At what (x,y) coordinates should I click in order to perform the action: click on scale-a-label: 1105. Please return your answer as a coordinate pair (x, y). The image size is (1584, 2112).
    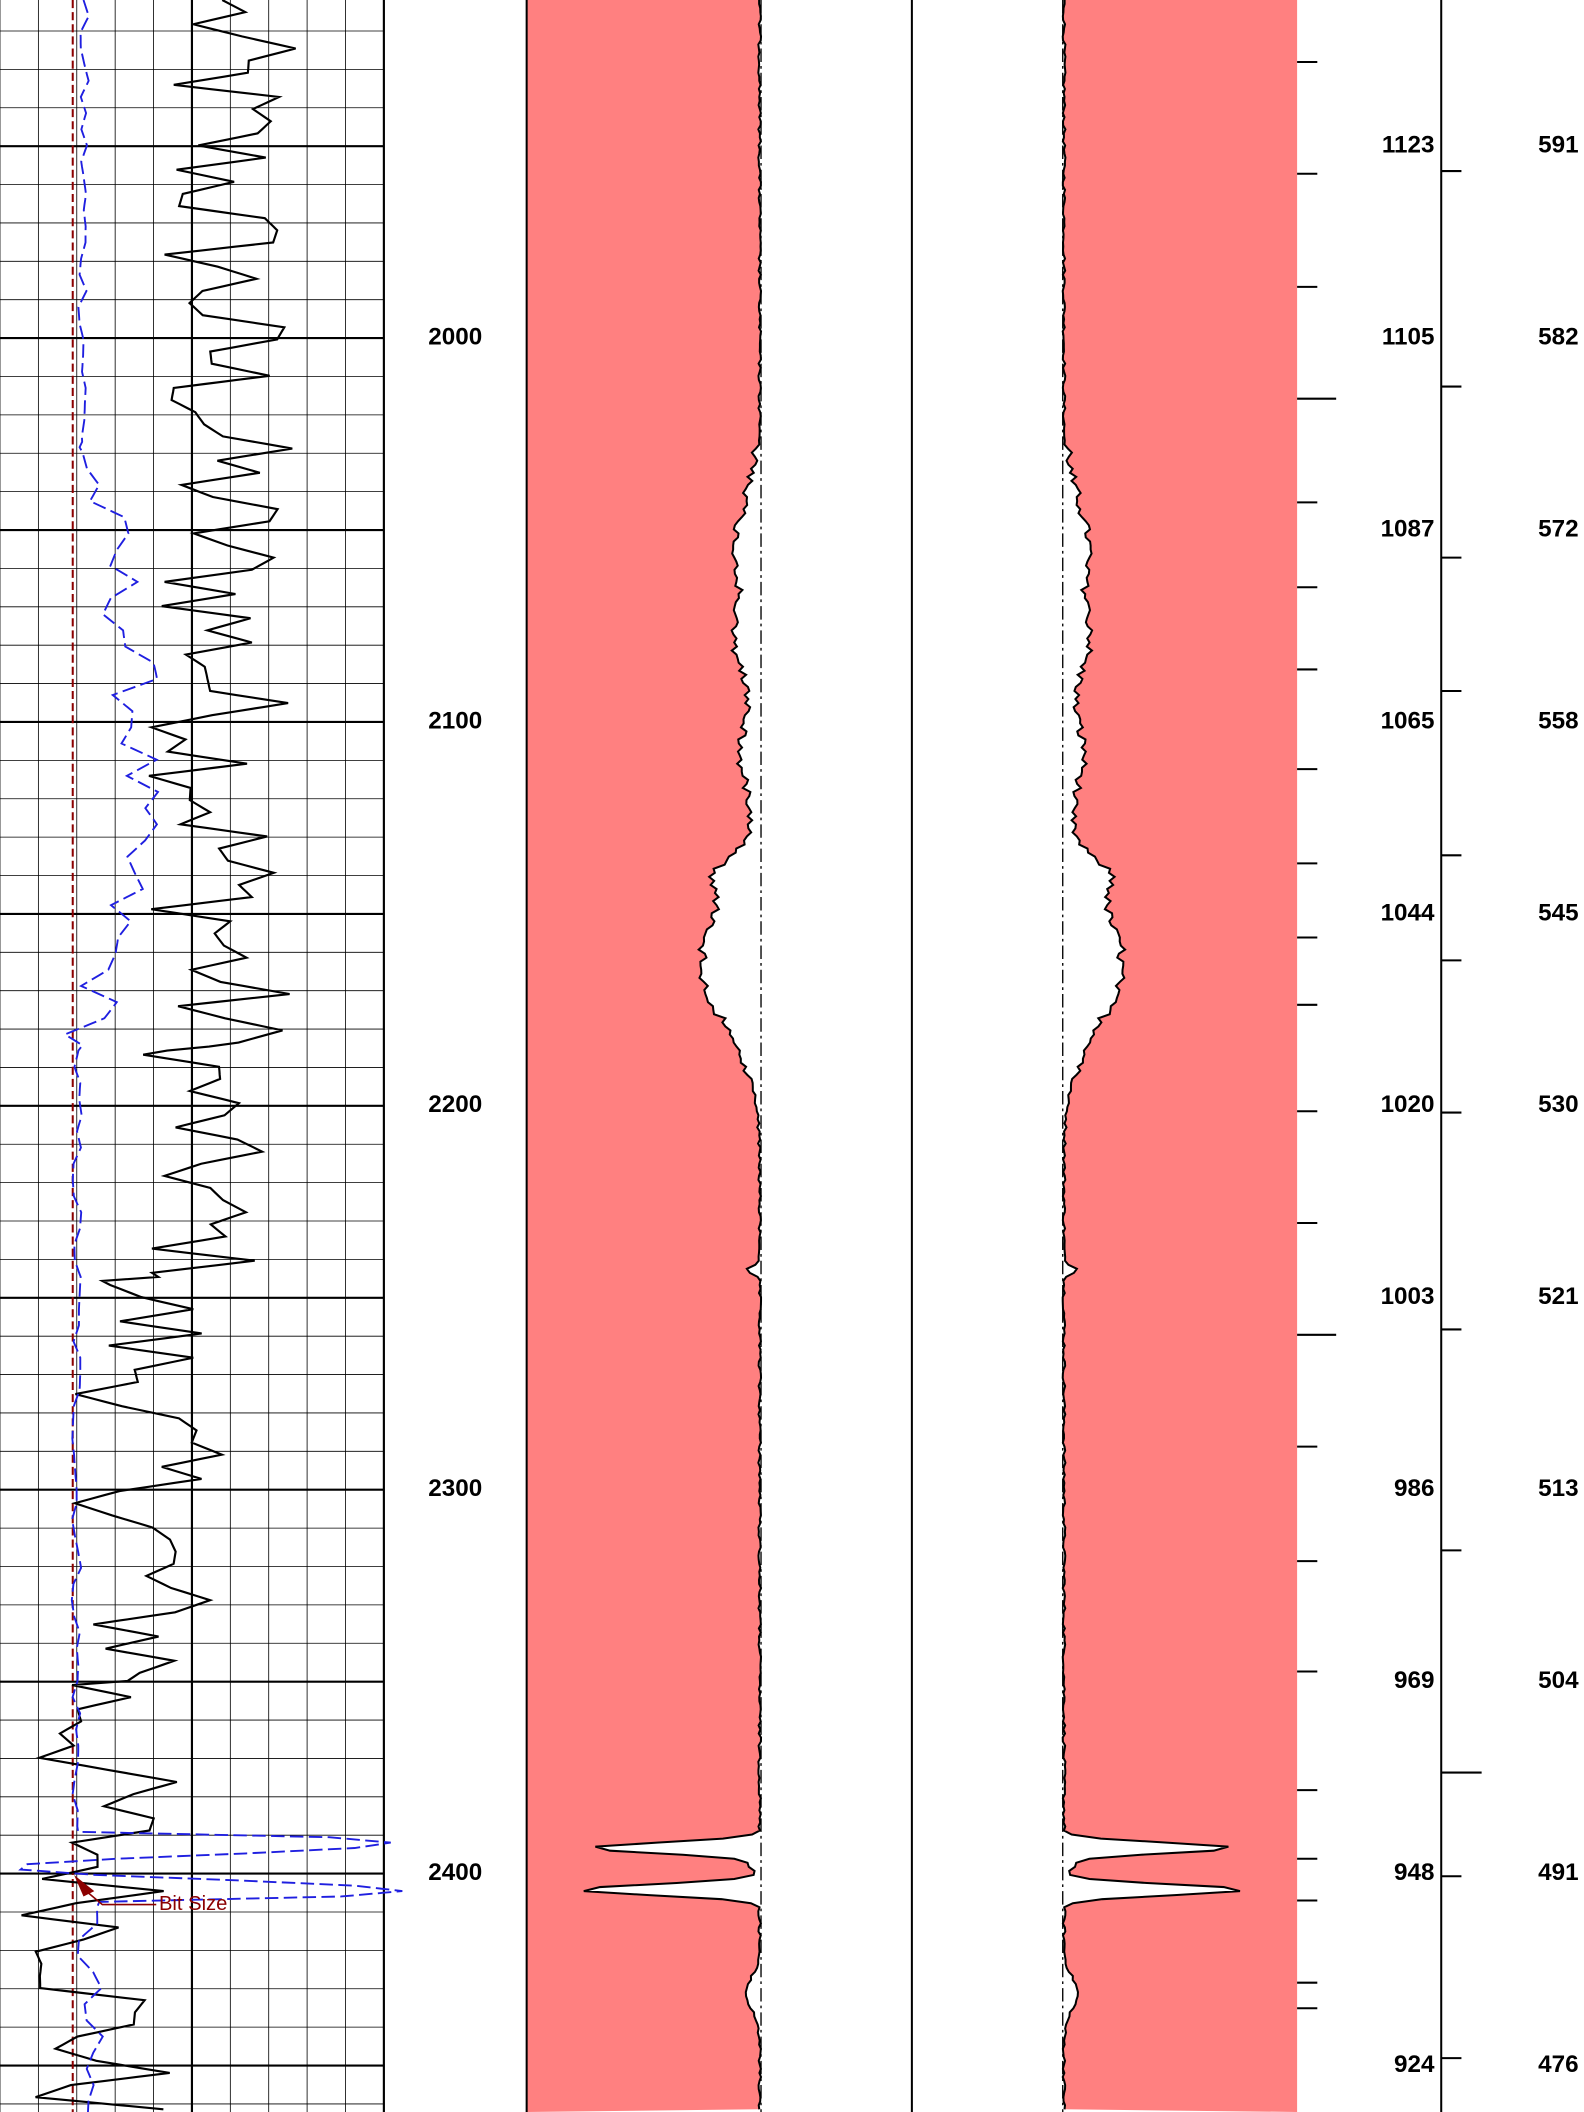
    Looking at the image, I should click on (1408, 336).